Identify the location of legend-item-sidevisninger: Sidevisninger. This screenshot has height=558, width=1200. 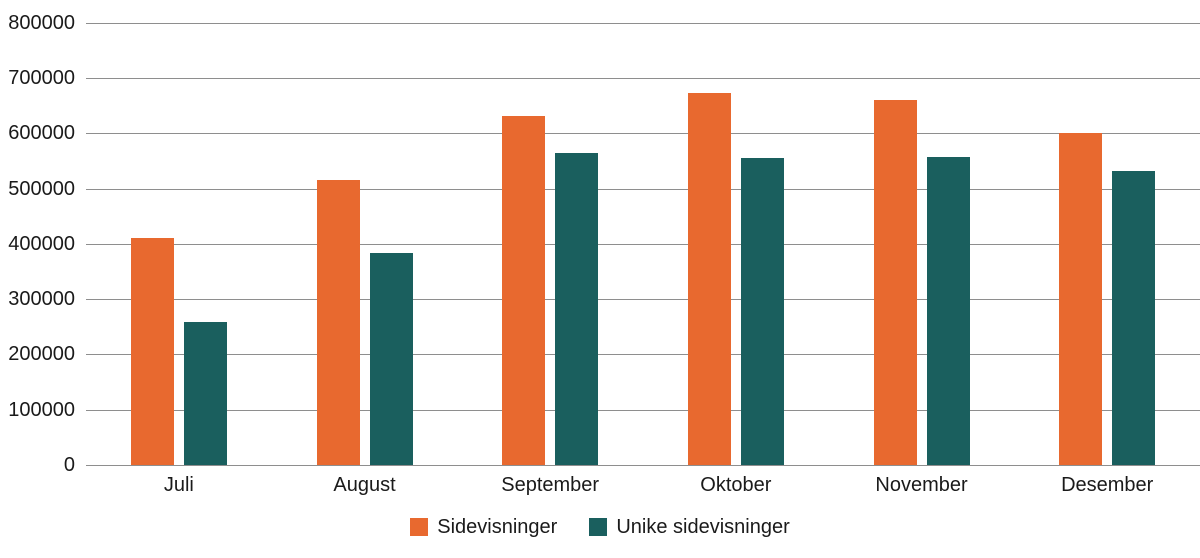
(483, 527).